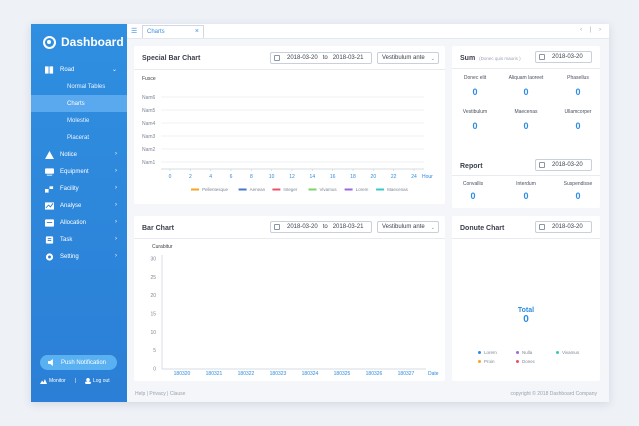 Image resolution: width=639 pixels, height=426 pixels. What do you see at coordinates (353, 177) in the screenshot?
I see `x-tick-label: 18` at bounding box center [353, 177].